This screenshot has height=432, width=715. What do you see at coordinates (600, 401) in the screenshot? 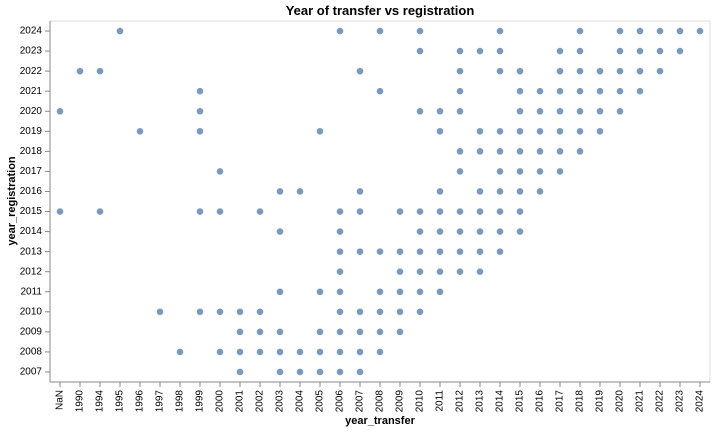
I see `x-tick-label: 2019` at bounding box center [600, 401].